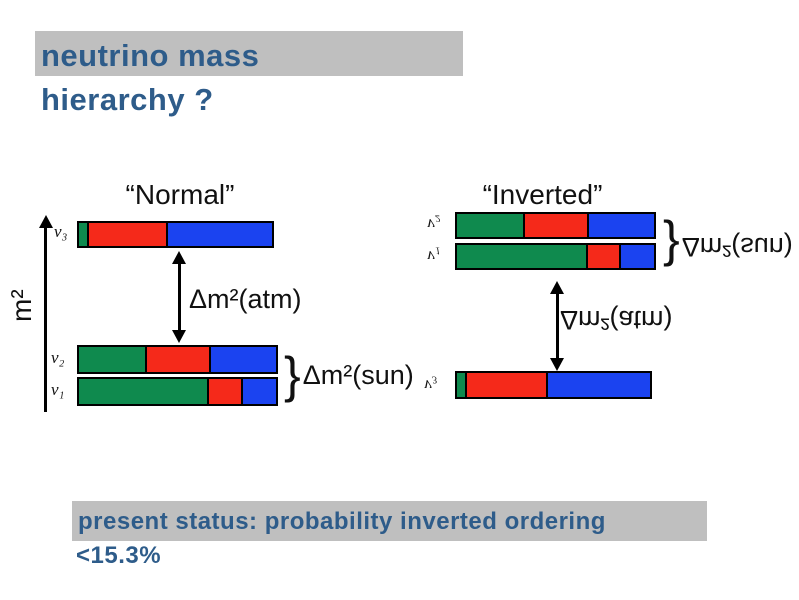 The height and width of the screenshot is (600, 799). What do you see at coordinates (45, 319) in the screenshot?
I see `axis-line` at bounding box center [45, 319].